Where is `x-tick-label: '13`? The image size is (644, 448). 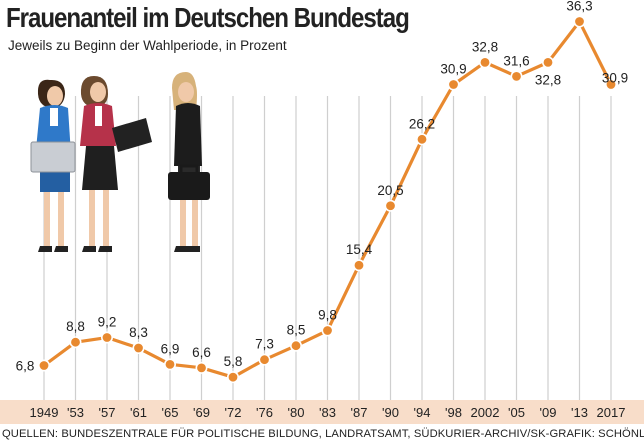
x-tick-label: '13 is located at coordinates (579, 412).